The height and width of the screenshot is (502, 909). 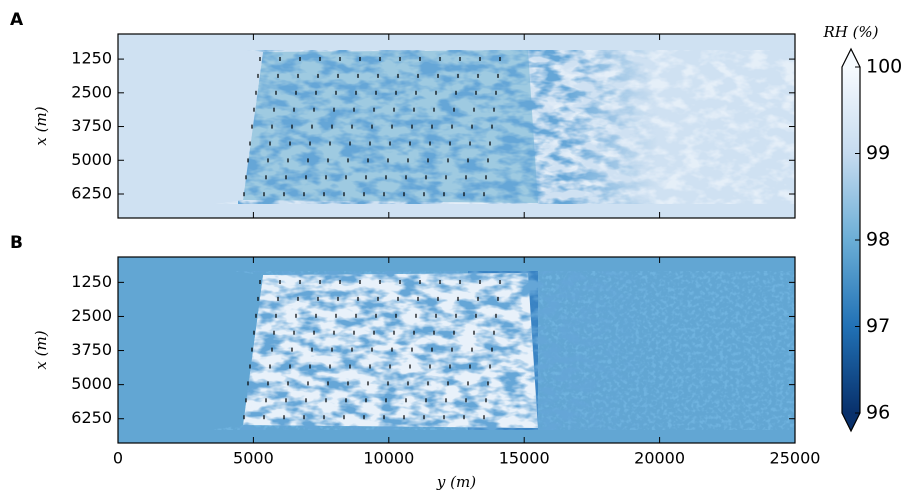 I want to click on colorbar-extend-top, so click(x=851, y=58).